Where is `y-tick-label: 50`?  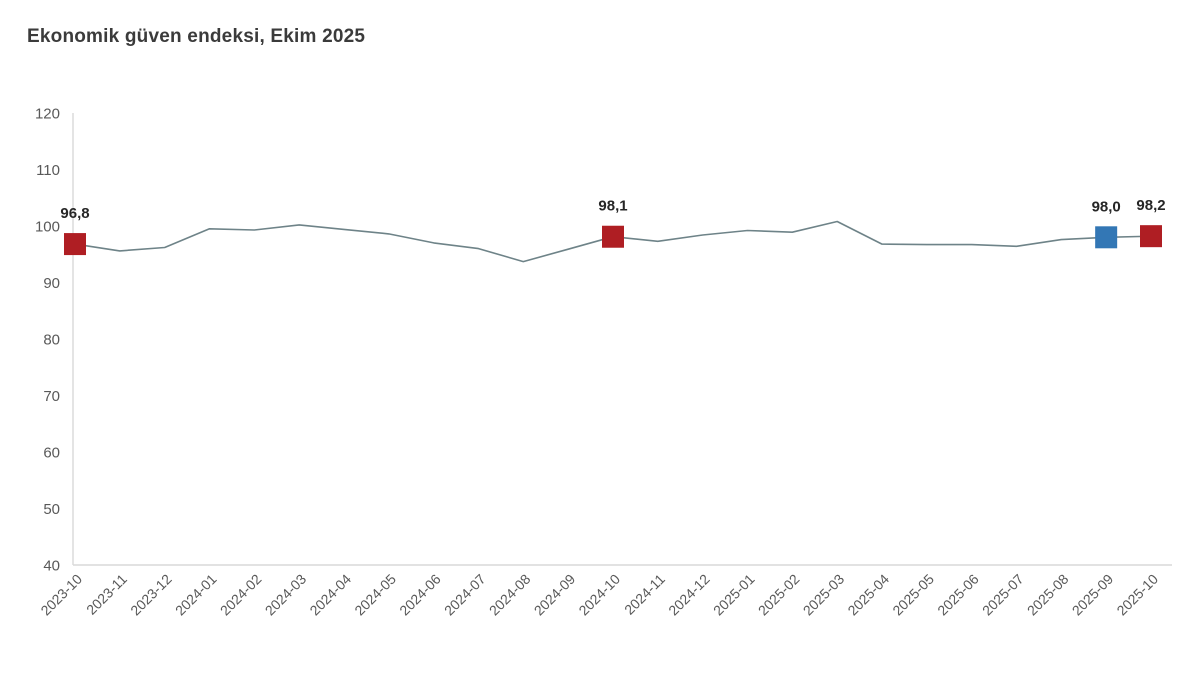 y-tick-label: 50 is located at coordinates (51, 509).